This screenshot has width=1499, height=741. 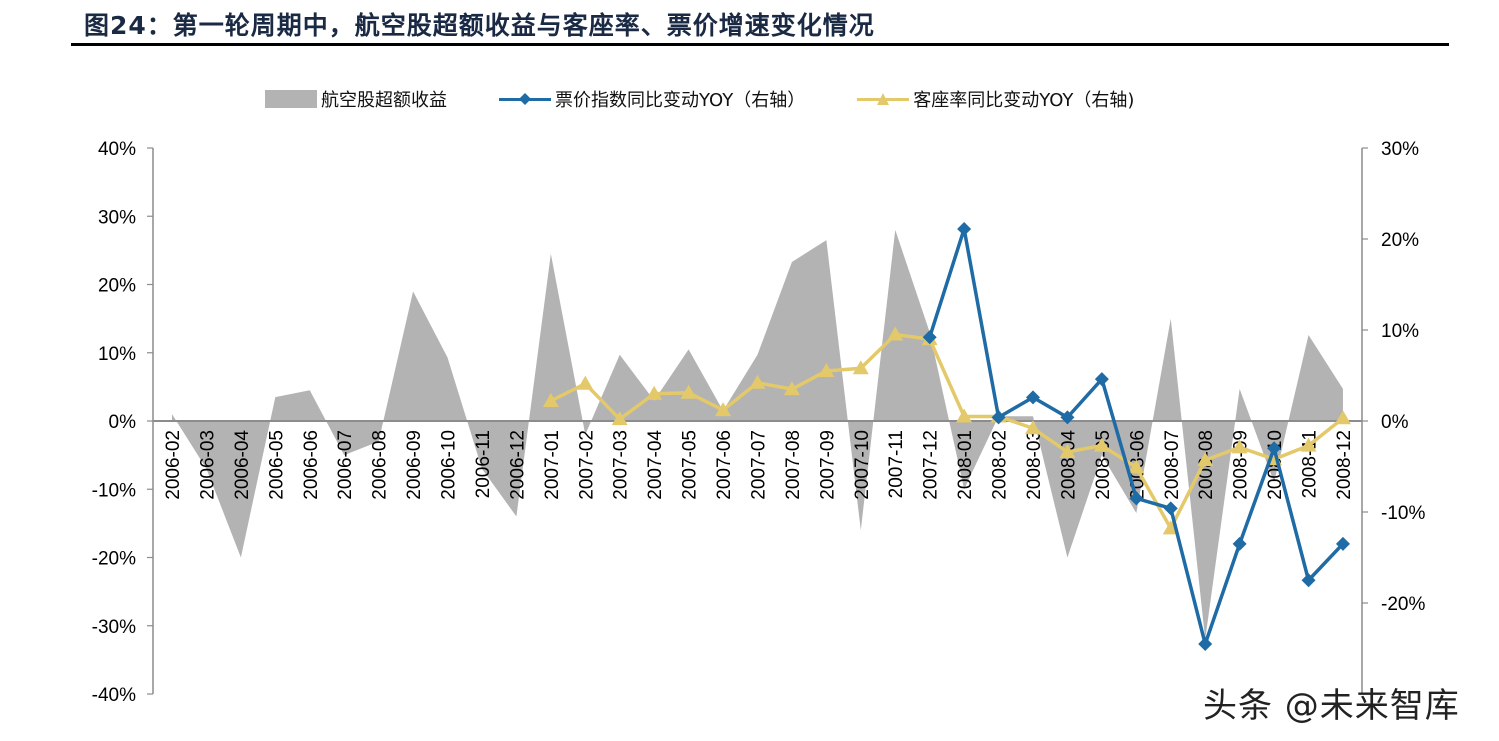 I want to click on area-swatch-icon, so click(x=291, y=99).